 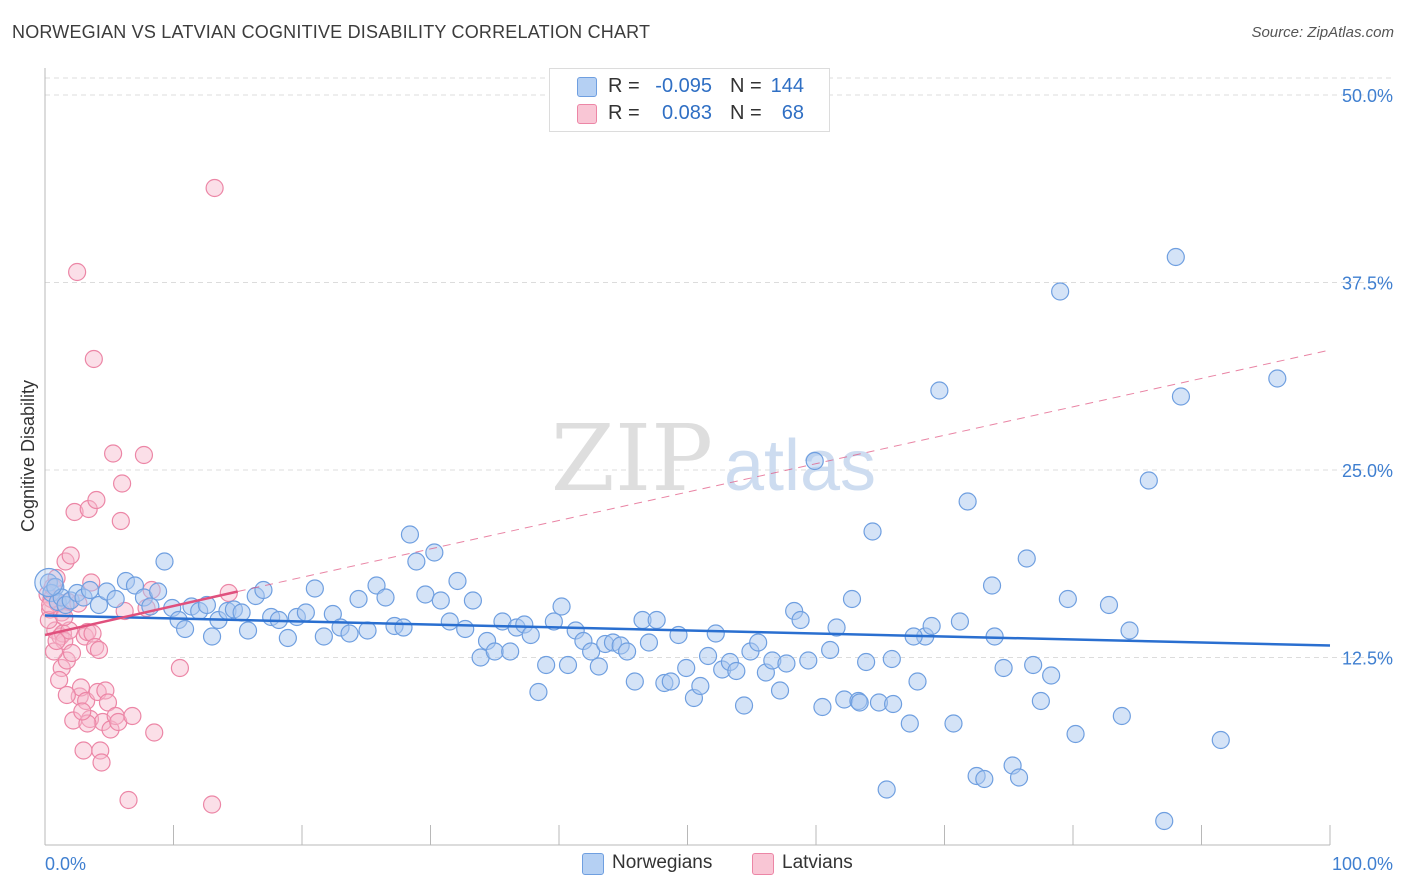 What do you see at coordinates (593, 864) in the screenshot?
I see `norwegians-swatch` at bounding box center [593, 864].